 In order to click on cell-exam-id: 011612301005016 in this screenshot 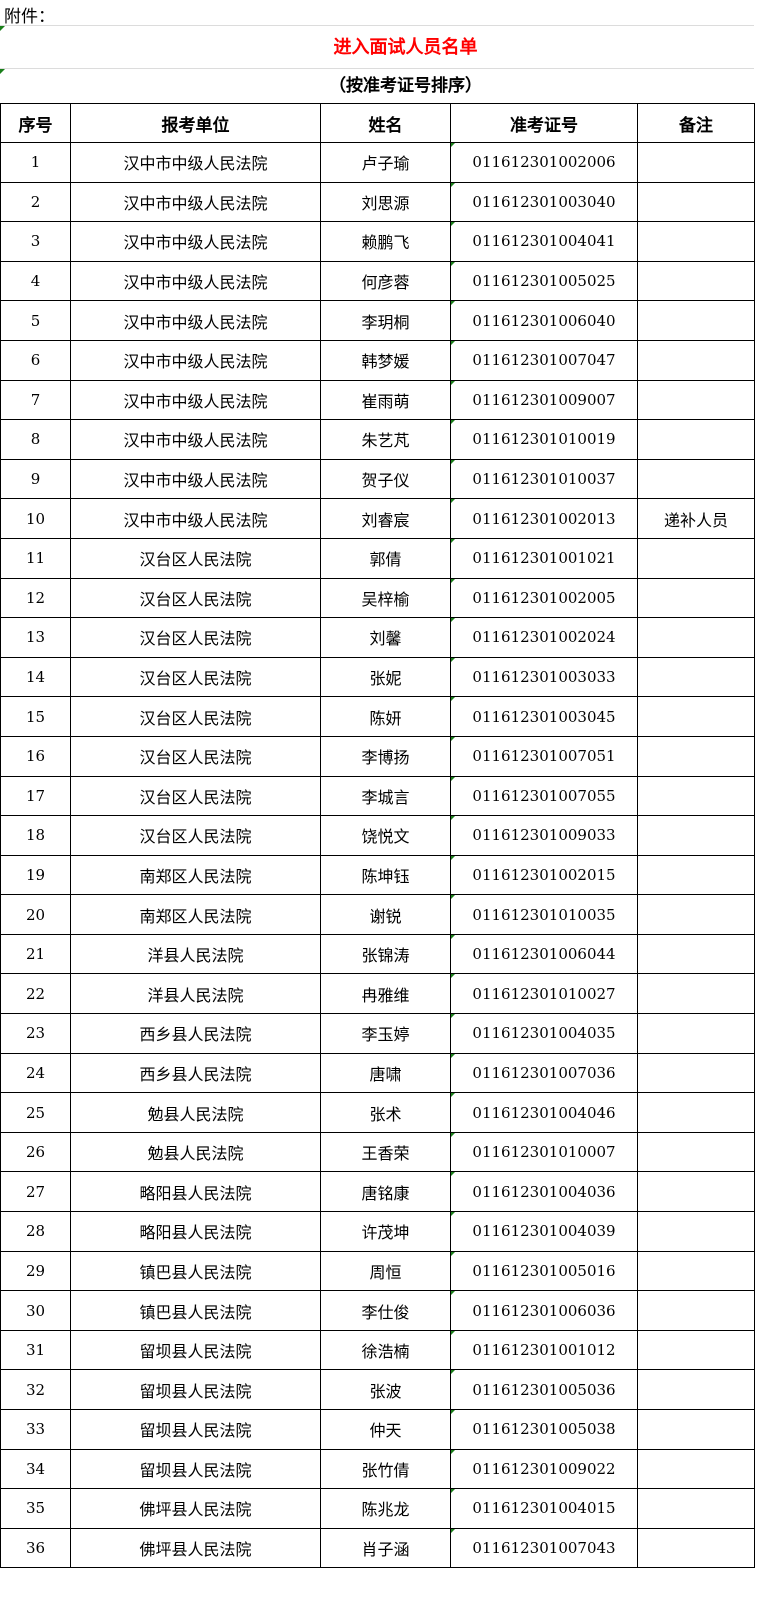, I will do `click(544, 1271)`.